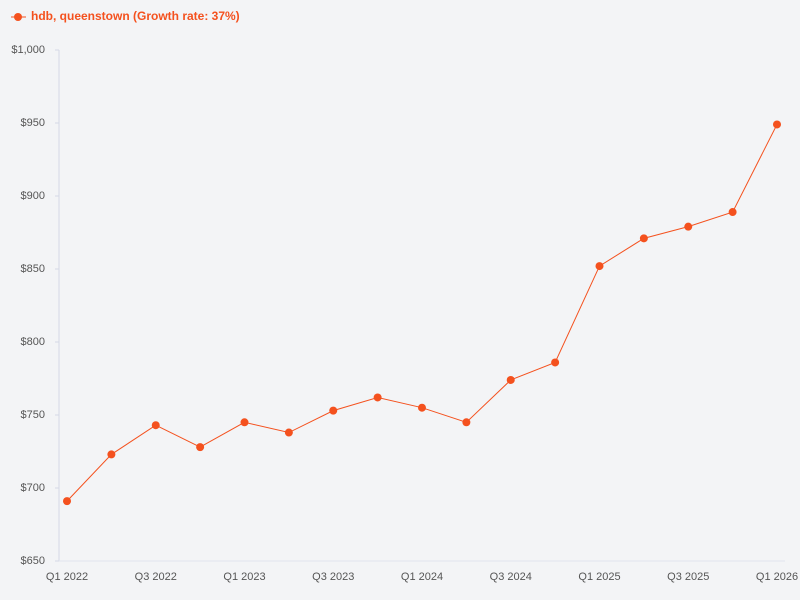 The height and width of the screenshot is (600, 800). What do you see at coordinates (33, 269) in the screenshot?
I see `y-tick-label: $850` at bounding box center [33, 269].